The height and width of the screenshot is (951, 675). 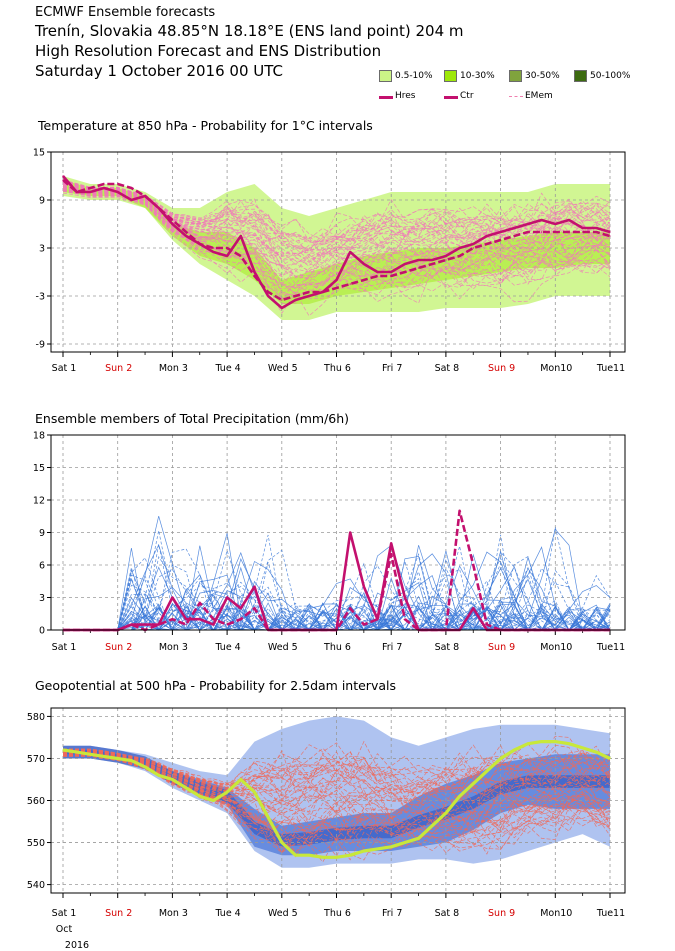 I want to click on legend-label-50-100: 50-100%, so click(x=610, y=76).